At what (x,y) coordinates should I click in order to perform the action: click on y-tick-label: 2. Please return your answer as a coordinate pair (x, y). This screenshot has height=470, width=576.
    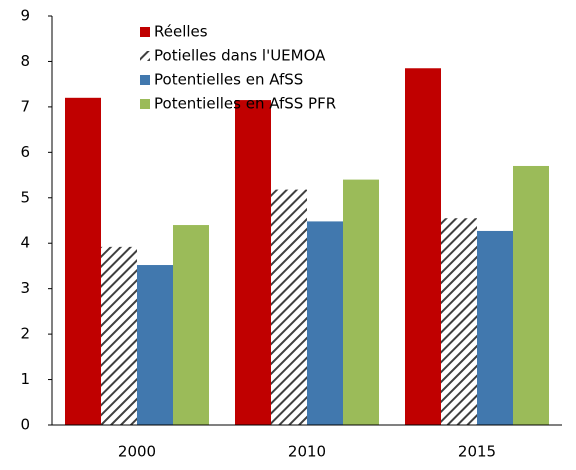
    Looking at the image, I should click on (25, 334).